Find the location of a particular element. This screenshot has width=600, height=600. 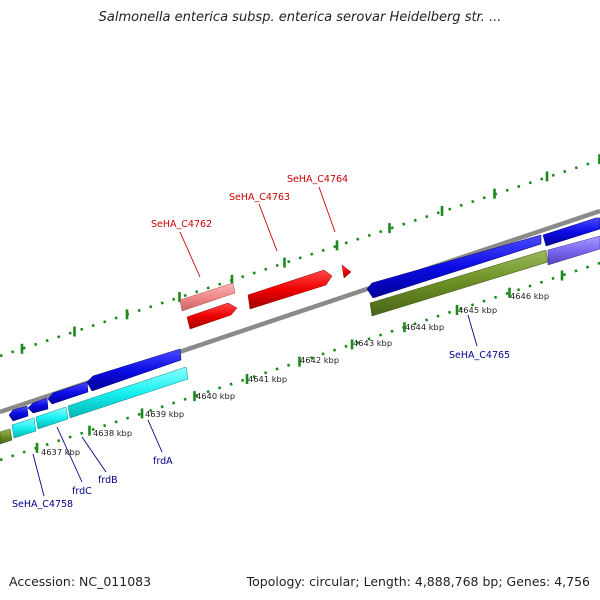

gene-label-SeHA_C4763: SeHA_C4763 is located at coordinates (259, 197).